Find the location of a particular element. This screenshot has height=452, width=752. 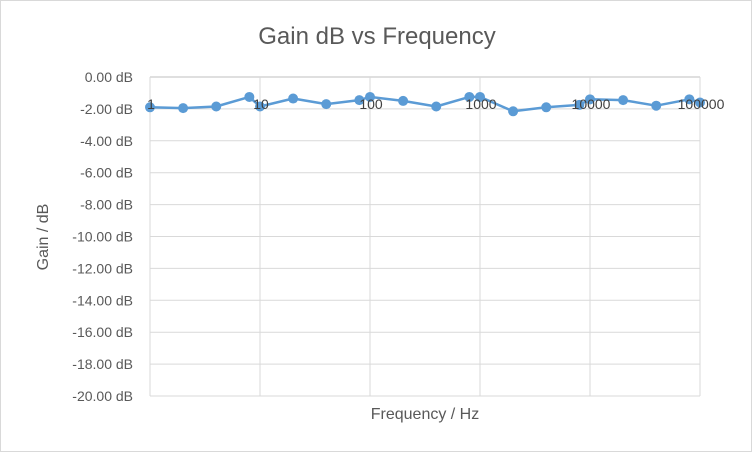

y-tick-label: -2.00 dB is located at coordinates (106, 109).